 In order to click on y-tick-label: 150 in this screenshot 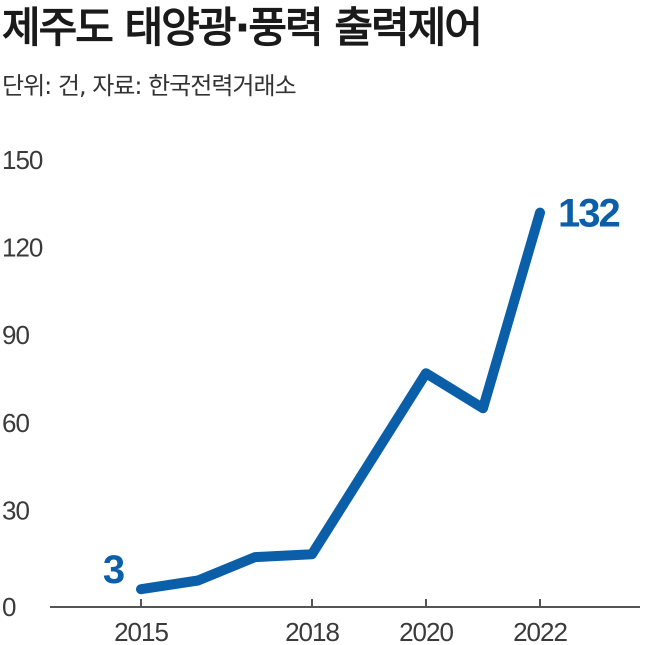, I will do `click(22, 160)`.